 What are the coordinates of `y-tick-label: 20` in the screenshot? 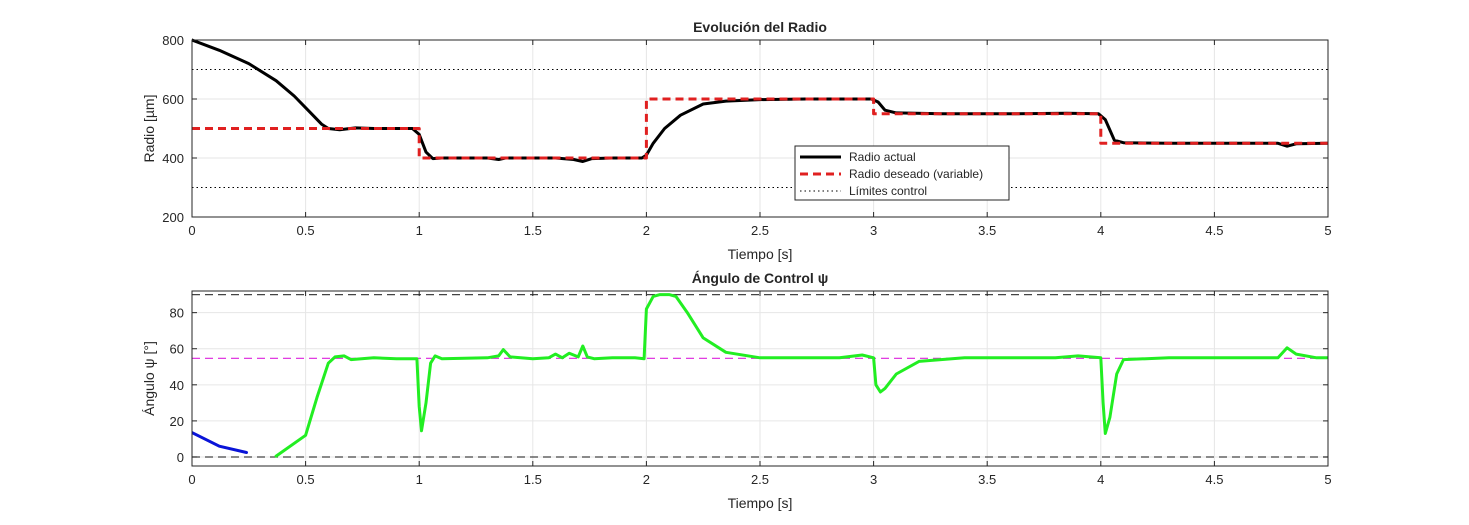 It's located at (177, 421).